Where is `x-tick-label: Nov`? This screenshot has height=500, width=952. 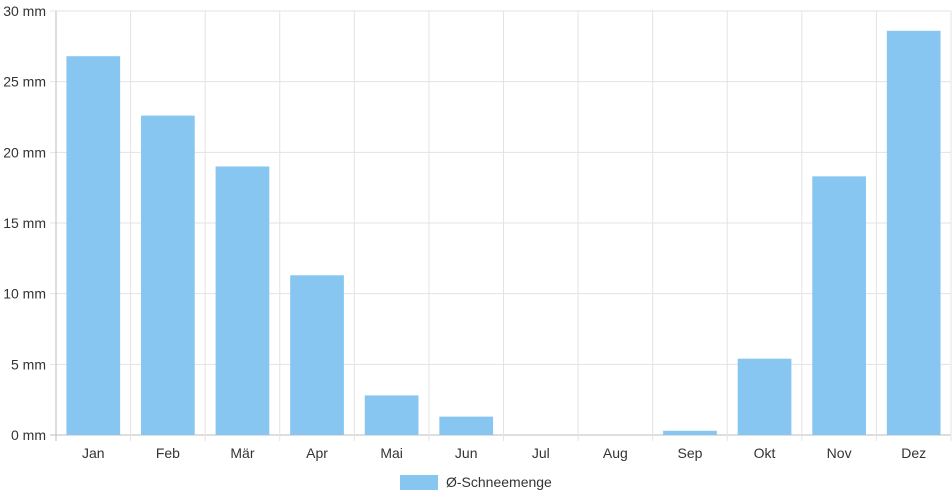 x-tick-label: Nov is located at coordinates (839, 453).